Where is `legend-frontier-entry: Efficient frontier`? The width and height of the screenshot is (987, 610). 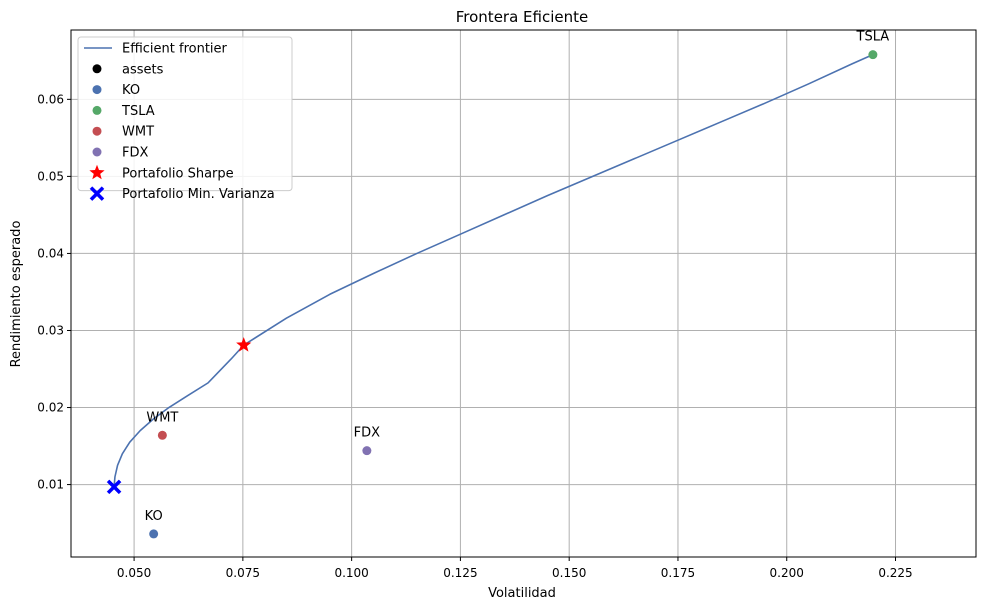 legend-frontier-entry: Efficient frontier is located at coordinates (156, 49).